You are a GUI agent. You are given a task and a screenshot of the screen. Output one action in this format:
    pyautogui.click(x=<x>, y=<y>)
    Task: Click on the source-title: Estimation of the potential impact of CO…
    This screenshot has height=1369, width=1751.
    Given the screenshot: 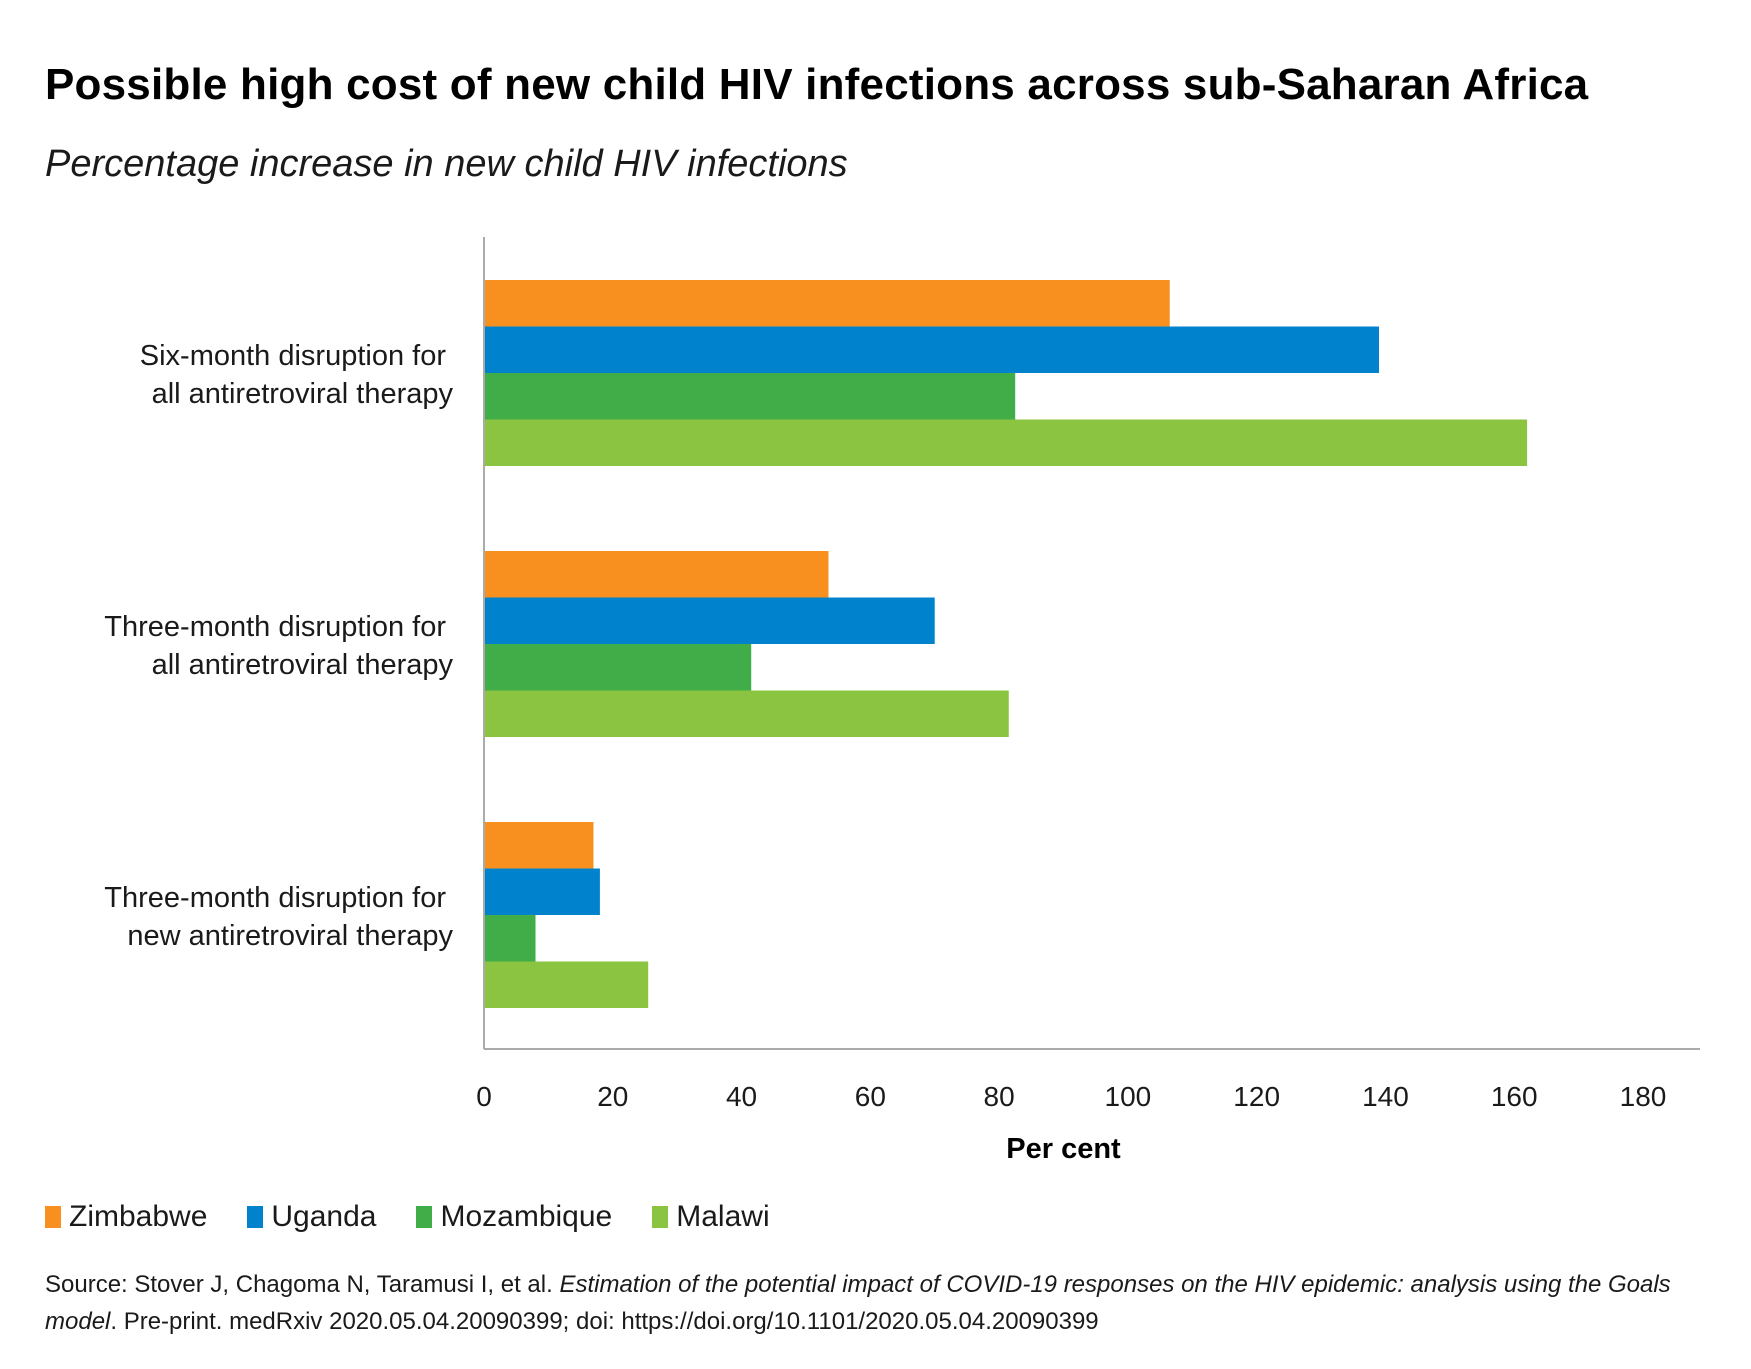 What is the action you would take?
    pyautogui.click(x=858, y=1303)
    